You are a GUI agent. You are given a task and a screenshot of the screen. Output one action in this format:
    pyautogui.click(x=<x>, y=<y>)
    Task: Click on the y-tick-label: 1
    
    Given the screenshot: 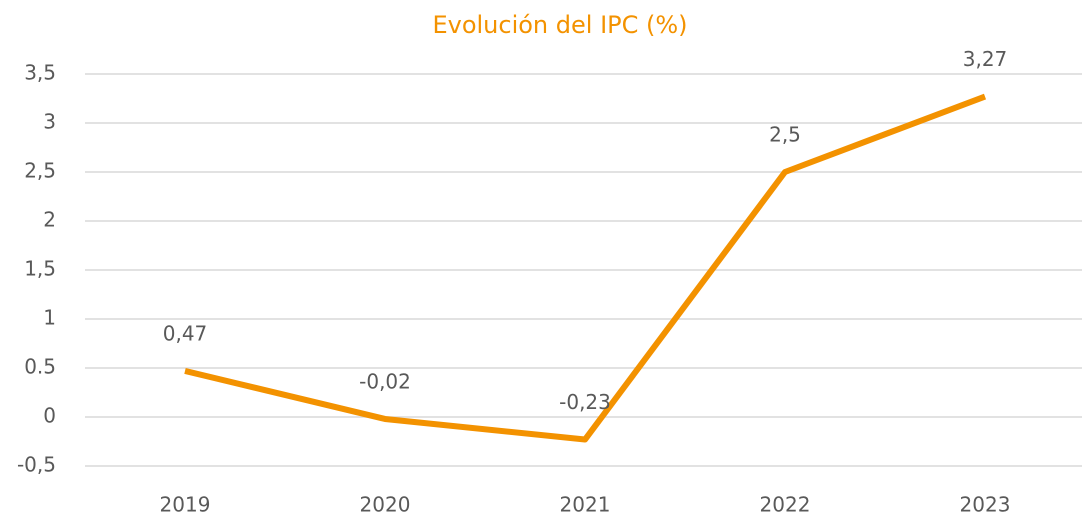 What is the action you would take?
    pyautogui.click(x=49, y=318)
    